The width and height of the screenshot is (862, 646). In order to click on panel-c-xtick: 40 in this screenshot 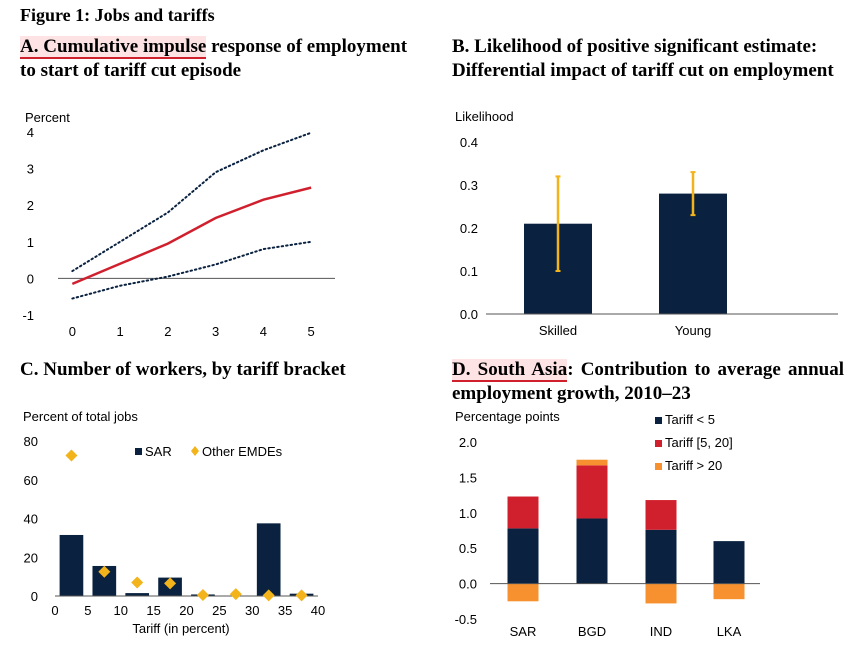, I will do `click(318, 610)`.